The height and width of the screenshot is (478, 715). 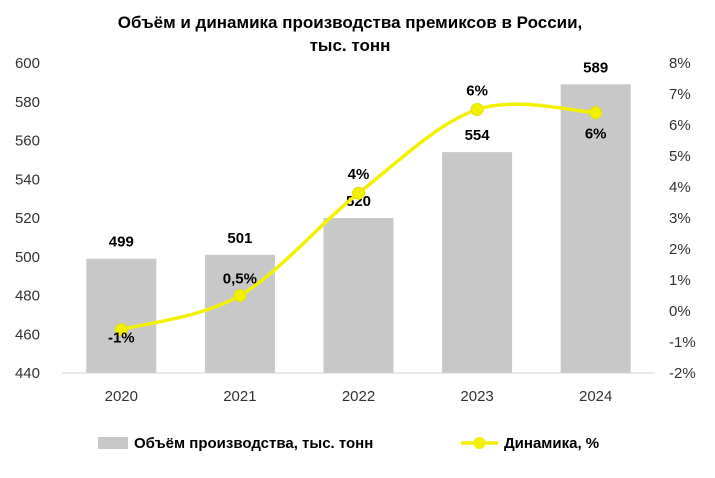 I want to click on y-left-tick-label: 480, so click(x=27, y=296).